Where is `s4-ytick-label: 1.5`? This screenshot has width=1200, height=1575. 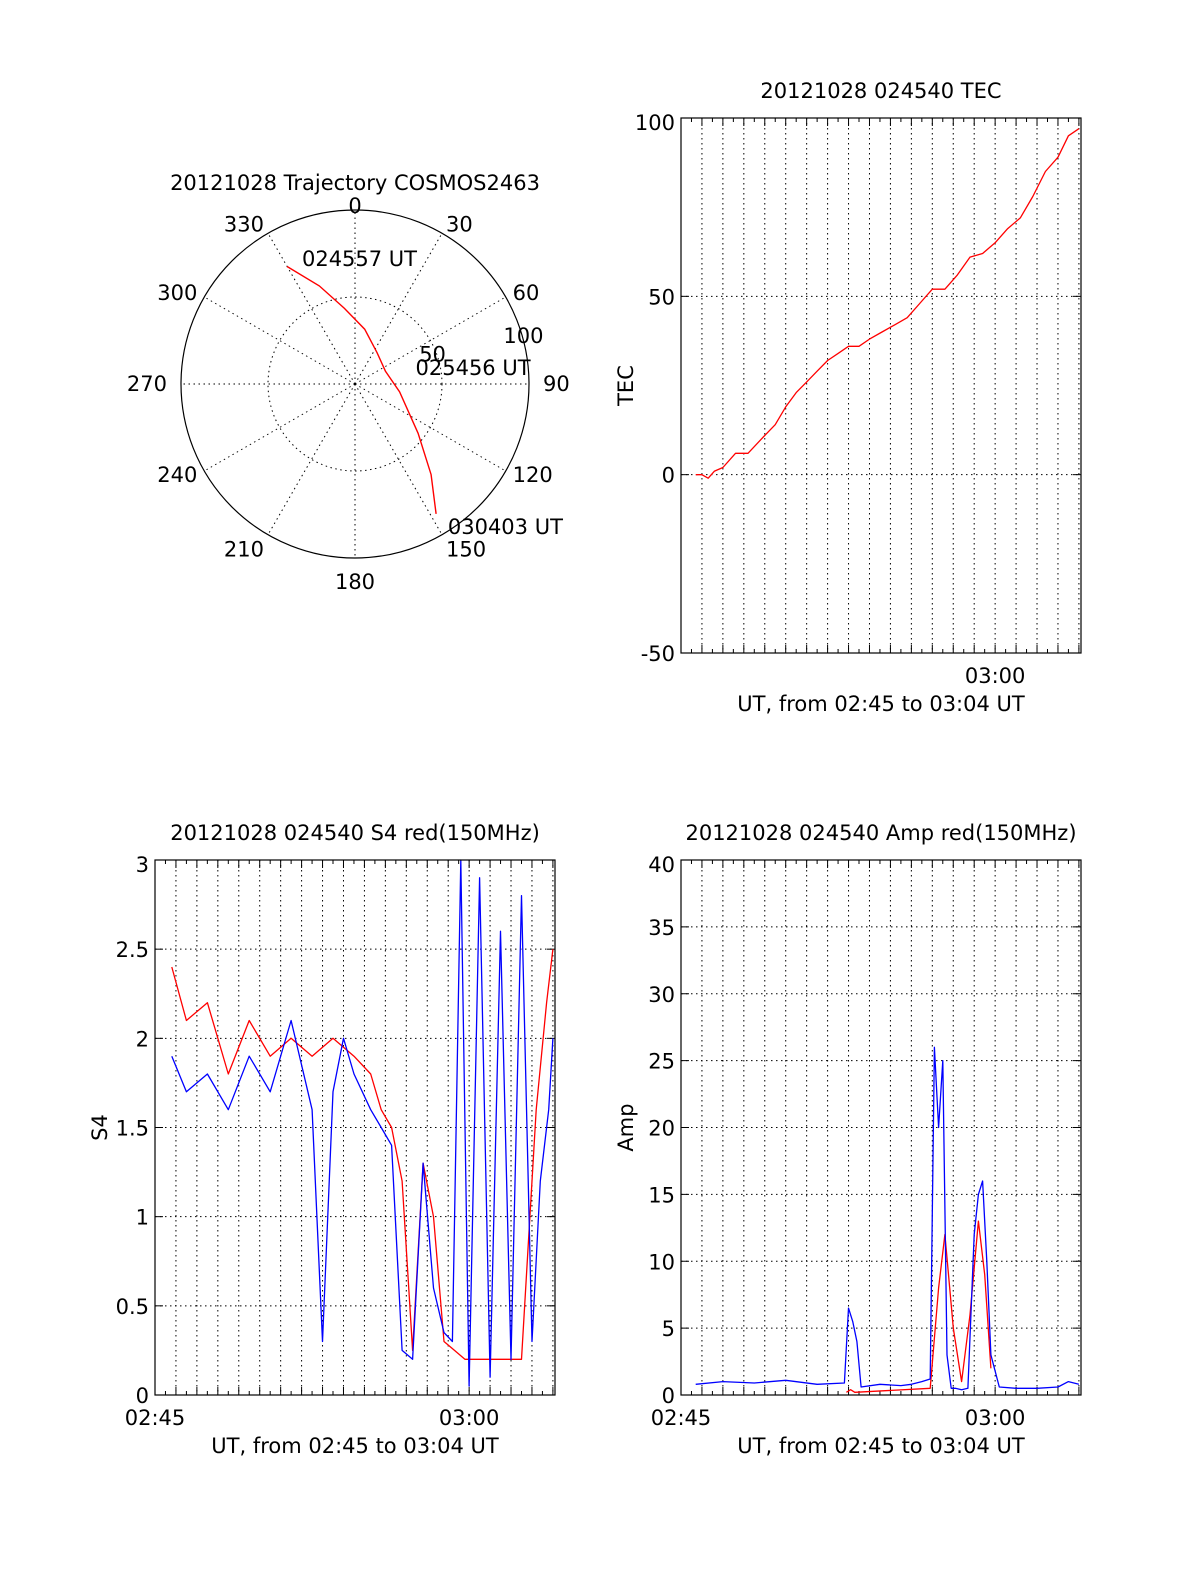
s4-ytick-label: 1.5 is located at coordinates (132, 1129).